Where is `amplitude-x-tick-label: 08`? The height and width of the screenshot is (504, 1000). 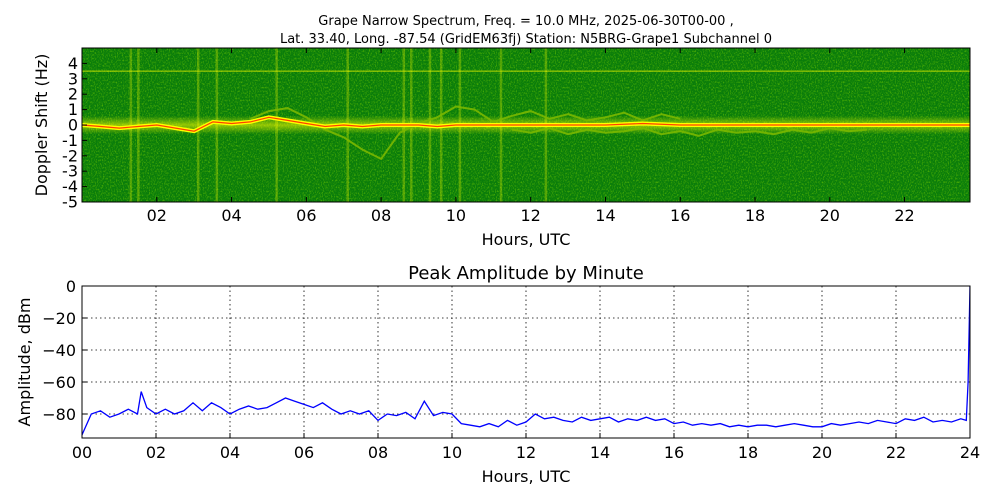
amplitude-x-tick-label: 08 is located at coordinates (378, 452).